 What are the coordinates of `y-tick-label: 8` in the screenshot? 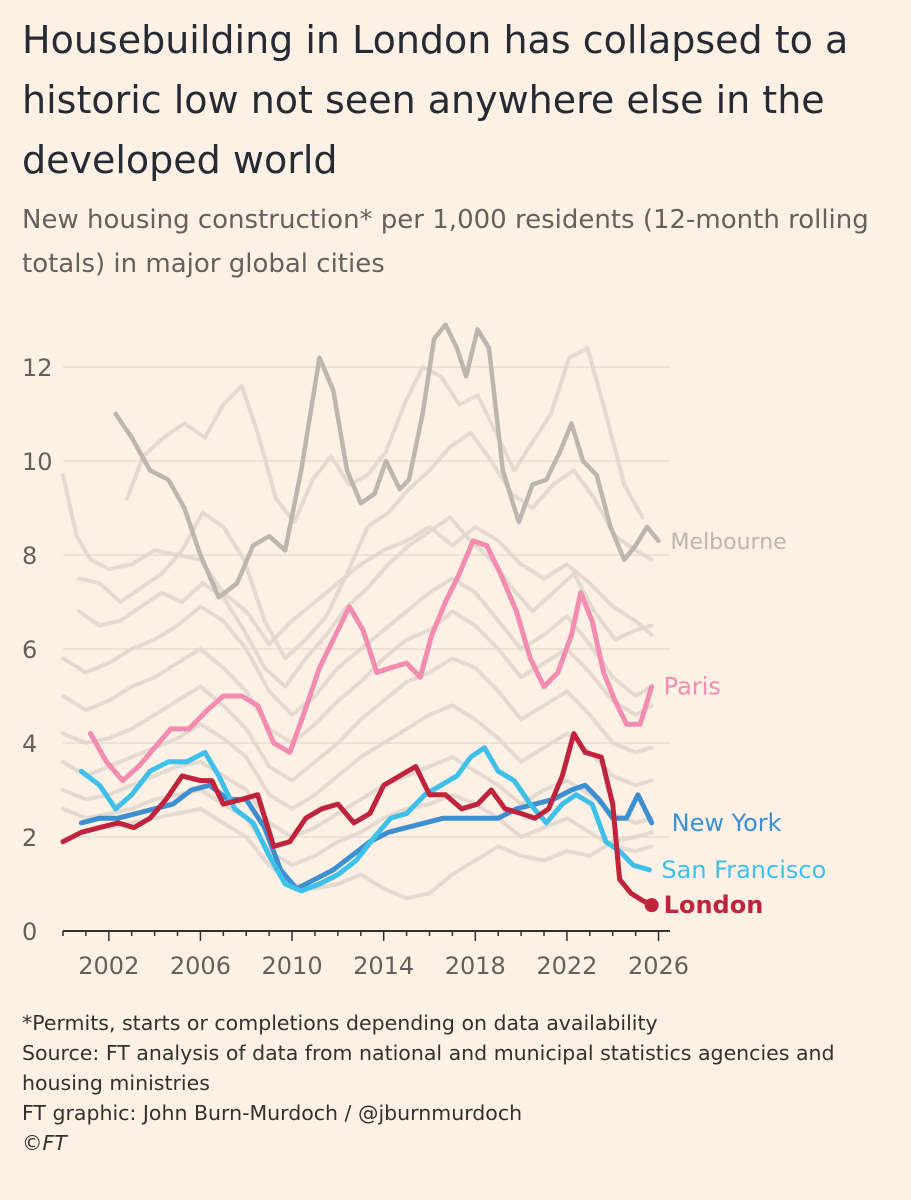 It's located at (29, 556).